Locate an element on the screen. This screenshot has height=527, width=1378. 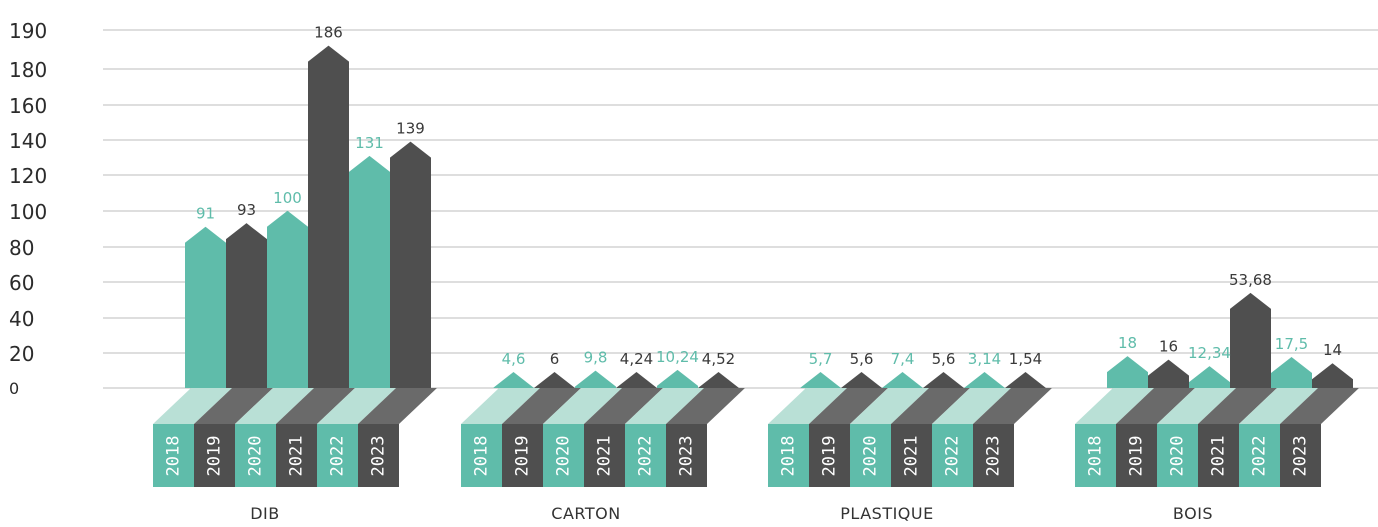
y-tick-label: 20 is located at coordinates (21, 354).